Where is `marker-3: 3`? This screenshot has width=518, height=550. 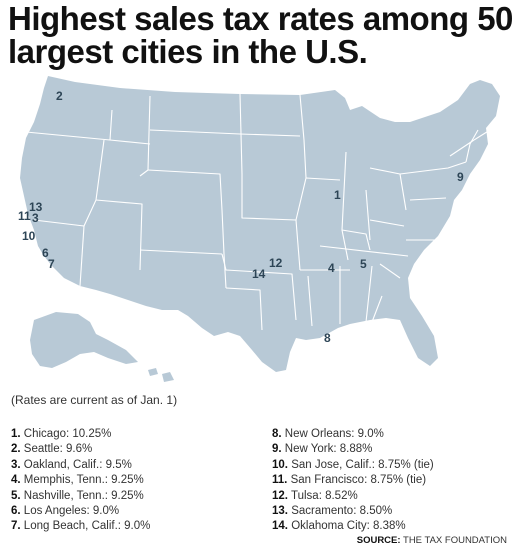
marker-3: 3 is located at coordinates (35, 218).